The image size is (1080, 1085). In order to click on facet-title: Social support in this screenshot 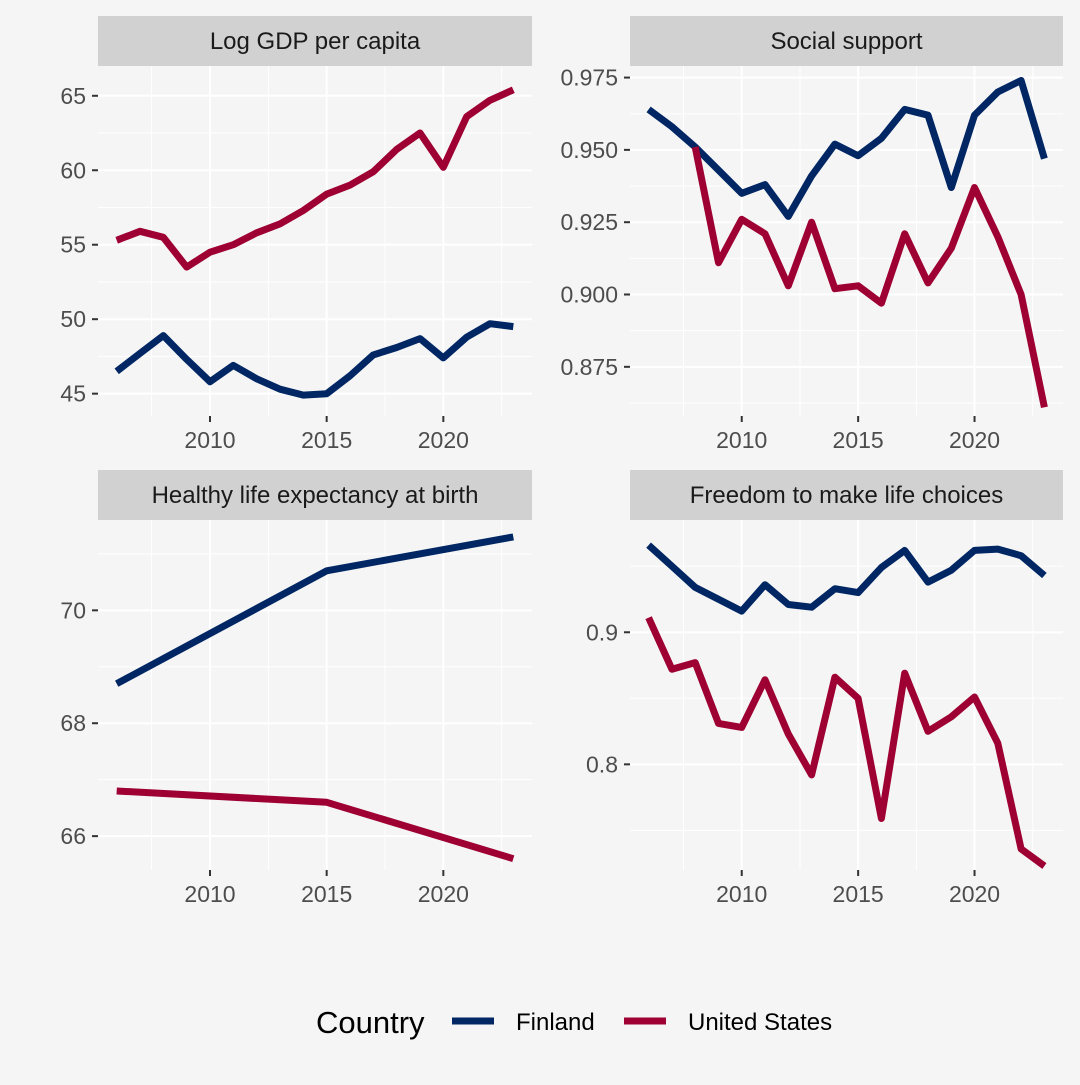, I will do `click(846, 41)`.